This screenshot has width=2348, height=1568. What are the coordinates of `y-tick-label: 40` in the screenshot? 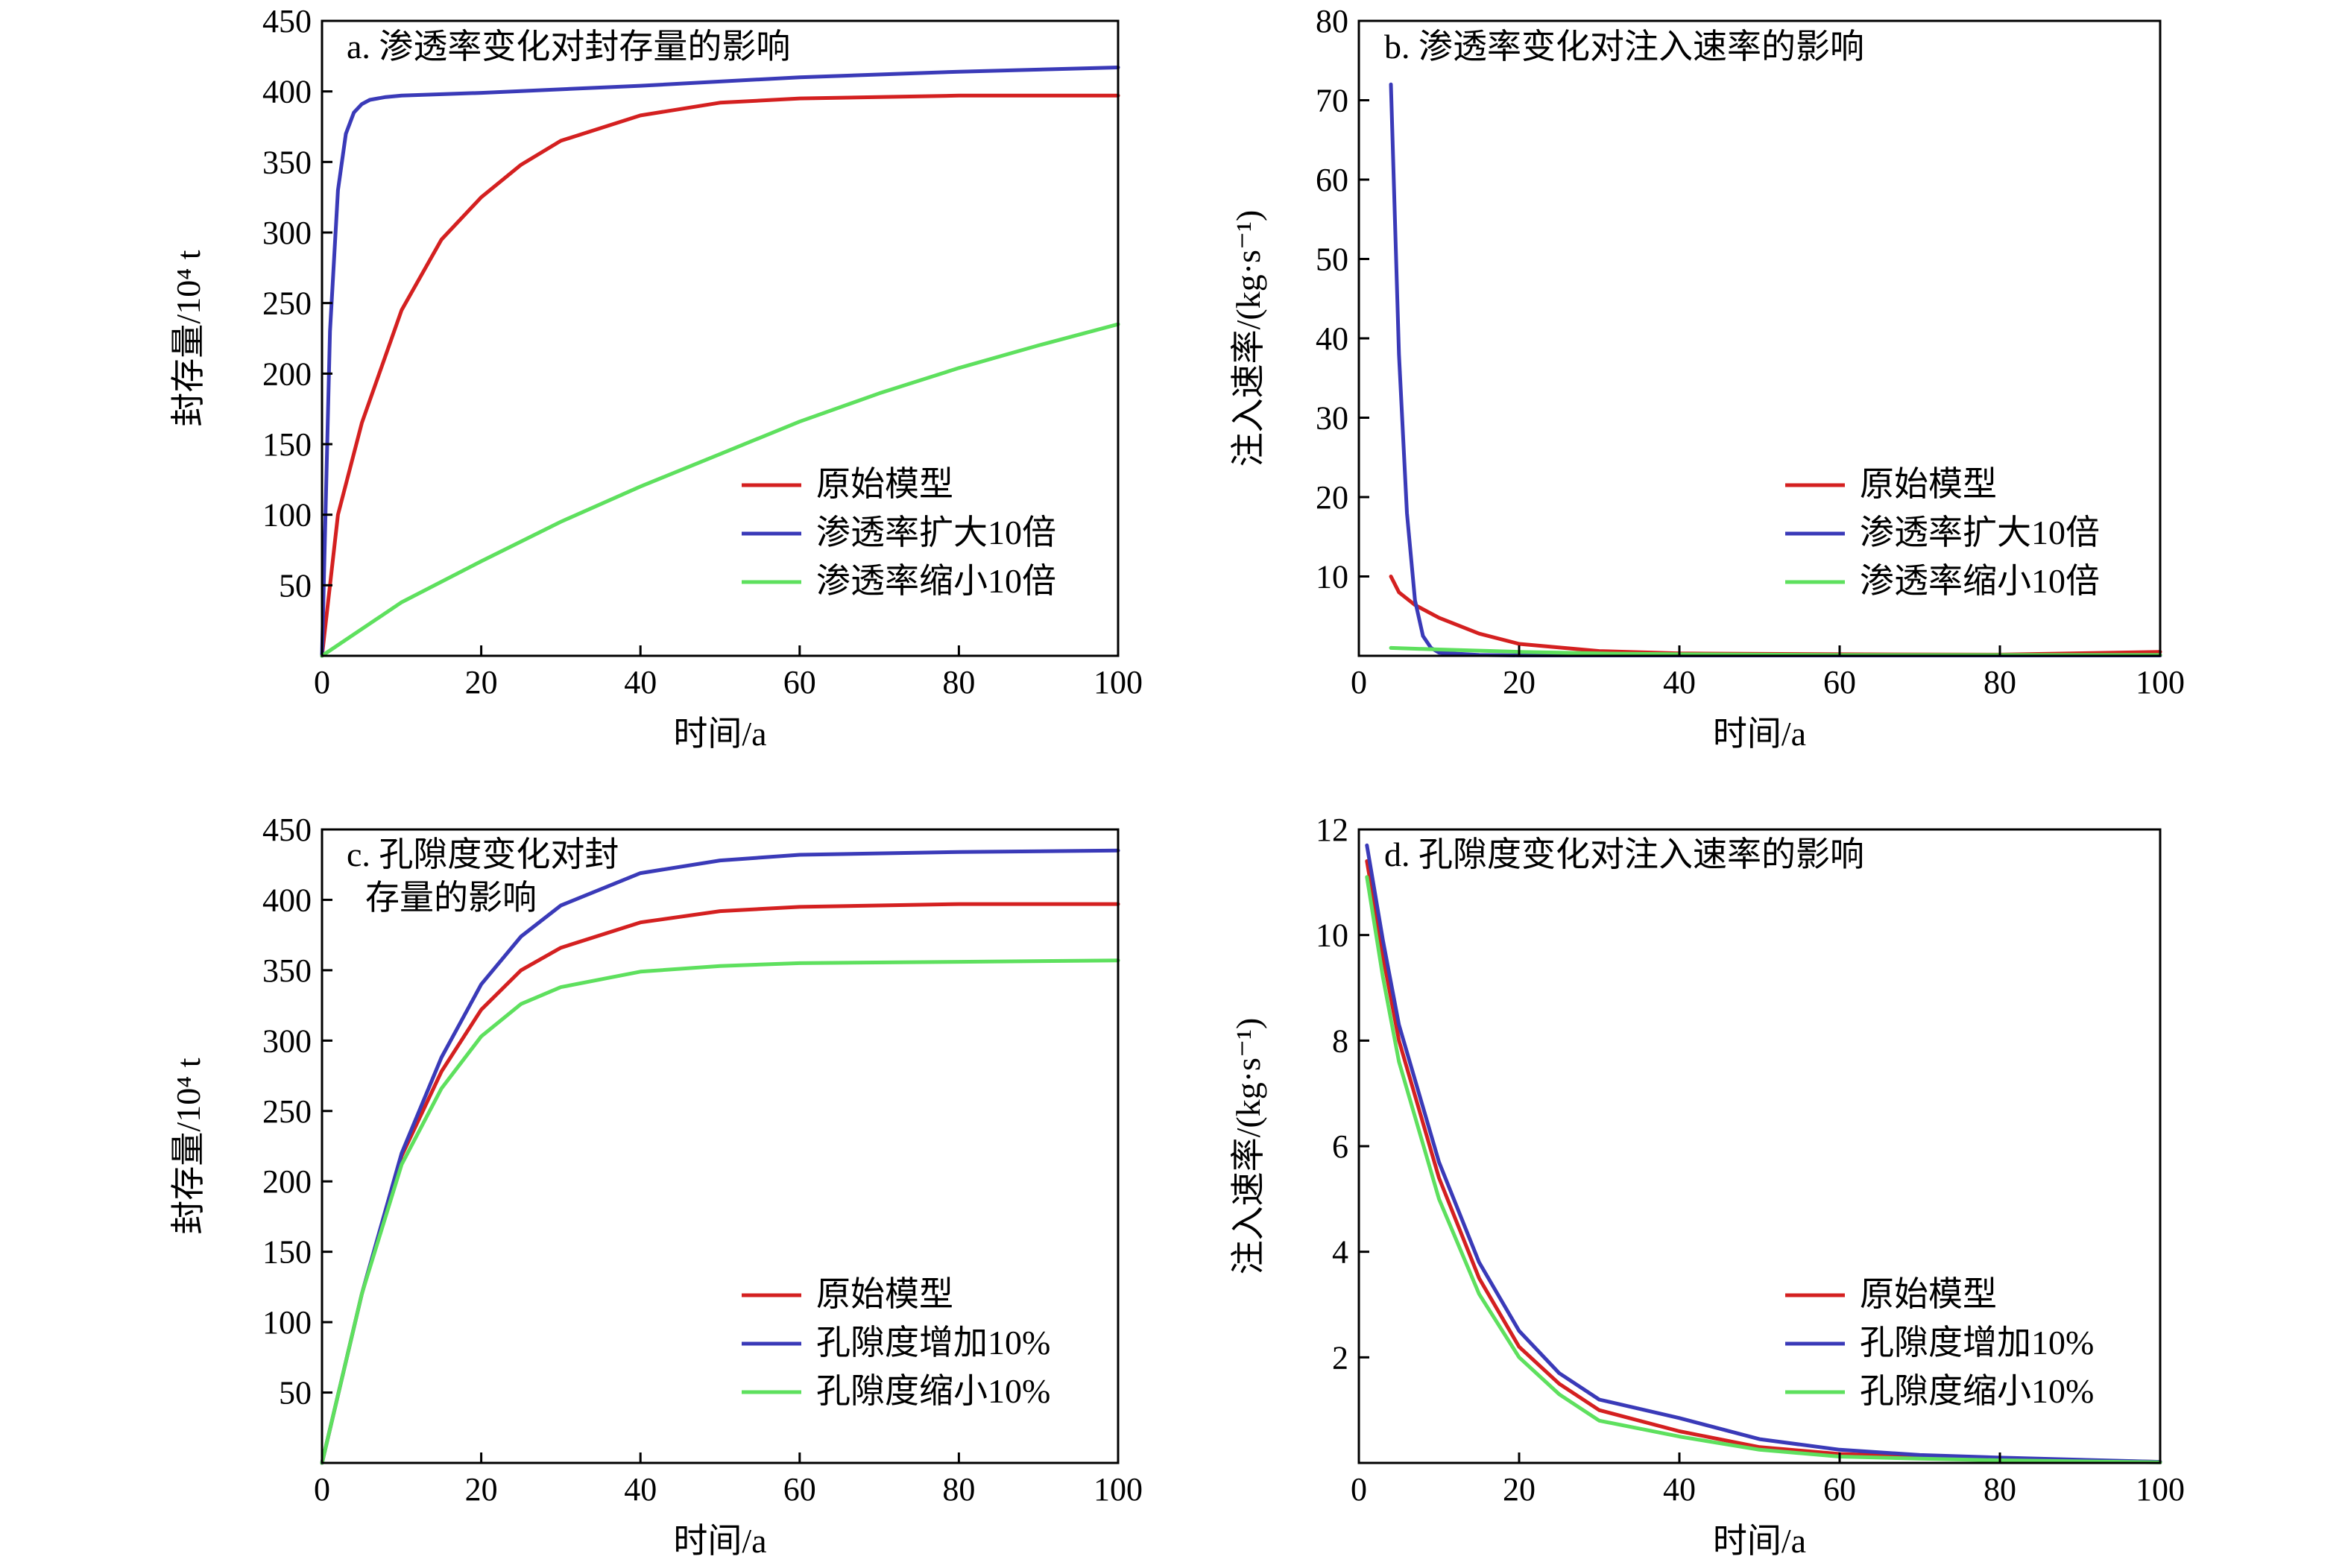 It's located at (1332, 338).